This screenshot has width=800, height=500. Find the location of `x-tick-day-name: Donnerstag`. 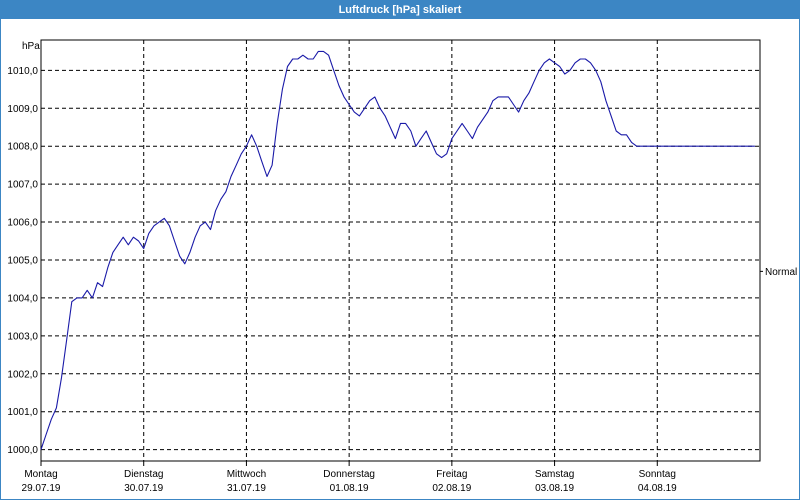

x-tick-day-name: Donnerstag is located at coordinates (349, 474).